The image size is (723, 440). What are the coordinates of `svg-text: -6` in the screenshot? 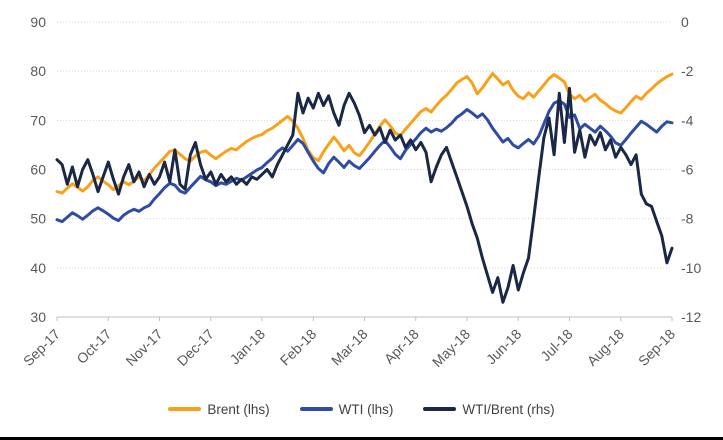 It's located at (687, 170).